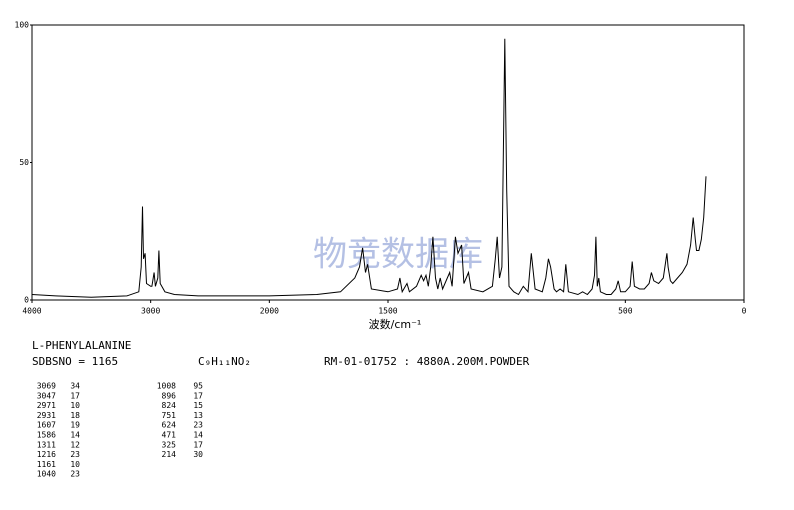 This screenshot has height=510, width=794. What do you see at coordinates (224, 361) in the screenshot?
I see `formula: C₉H₁₁NO₂` at bounding box center [224, 361].